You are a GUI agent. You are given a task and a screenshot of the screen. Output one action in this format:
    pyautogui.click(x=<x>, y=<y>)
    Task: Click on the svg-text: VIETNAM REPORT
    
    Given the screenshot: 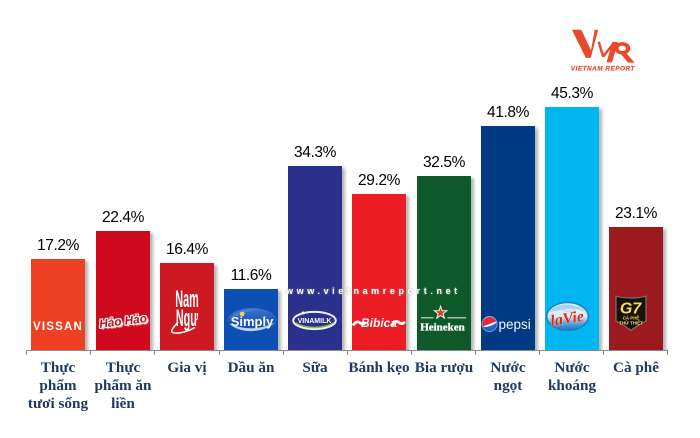 What is the action you would take?
    pyautogui.click(x=603, y=69)
    